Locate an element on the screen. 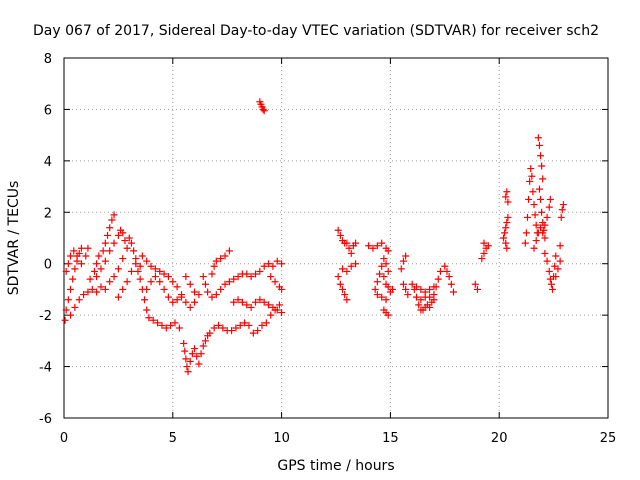  y-tick-label: 2 is located at coordinates (48, 213).